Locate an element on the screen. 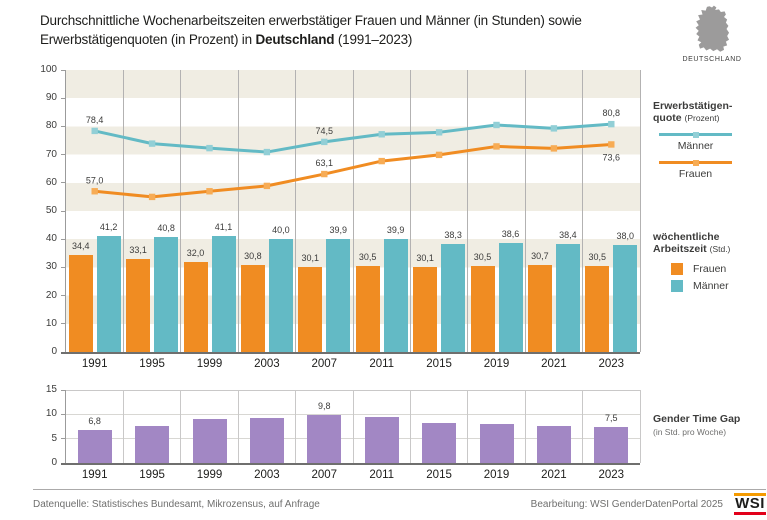 This screenshot has height=520, width=767. gap-x-axis-year: 1995 is located at coordinates (152, 475).